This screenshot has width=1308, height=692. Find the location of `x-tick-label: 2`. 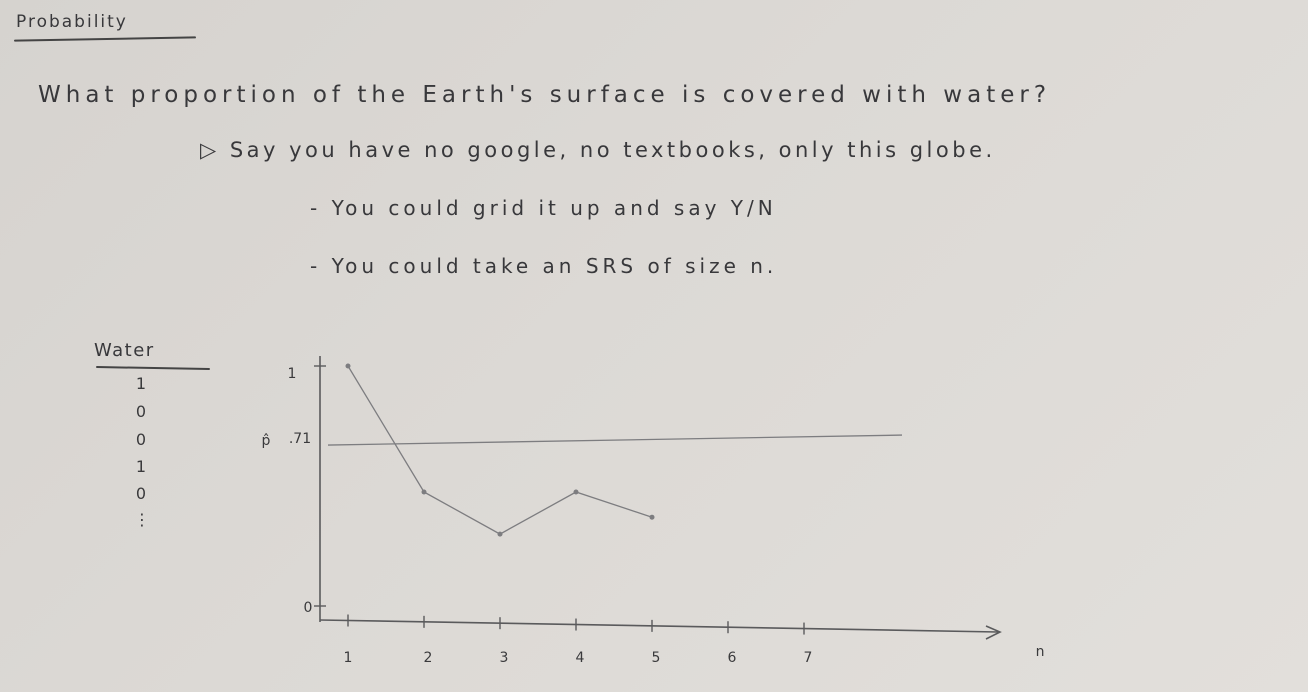

x-tick-label: 2 is located at coordinates (428, 658).